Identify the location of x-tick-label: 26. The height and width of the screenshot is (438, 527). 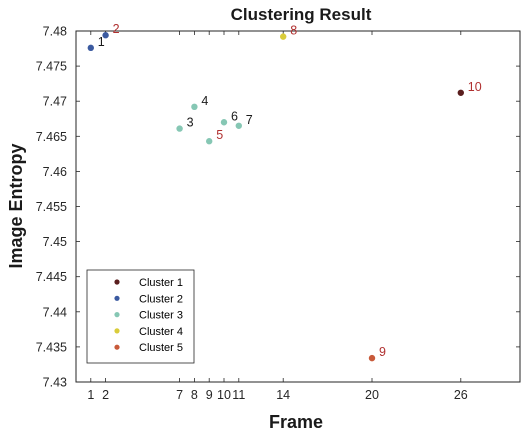
(461, 395).